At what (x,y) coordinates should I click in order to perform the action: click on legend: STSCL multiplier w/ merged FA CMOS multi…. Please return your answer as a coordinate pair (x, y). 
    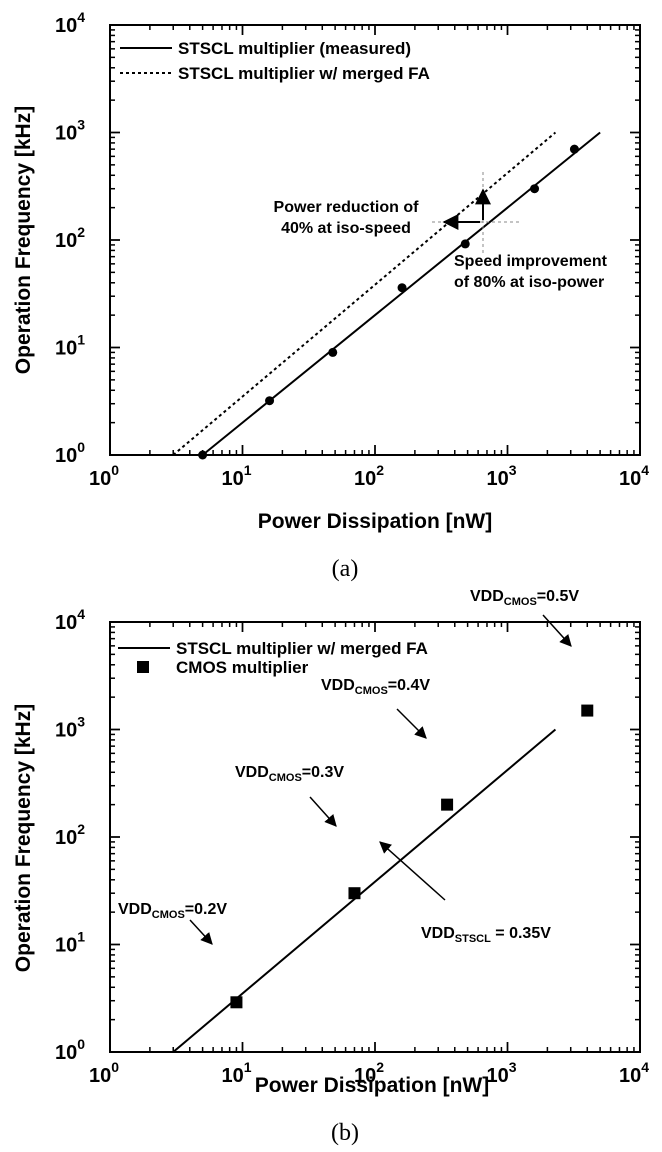
    Looking at the image, I should click on (273, 658).